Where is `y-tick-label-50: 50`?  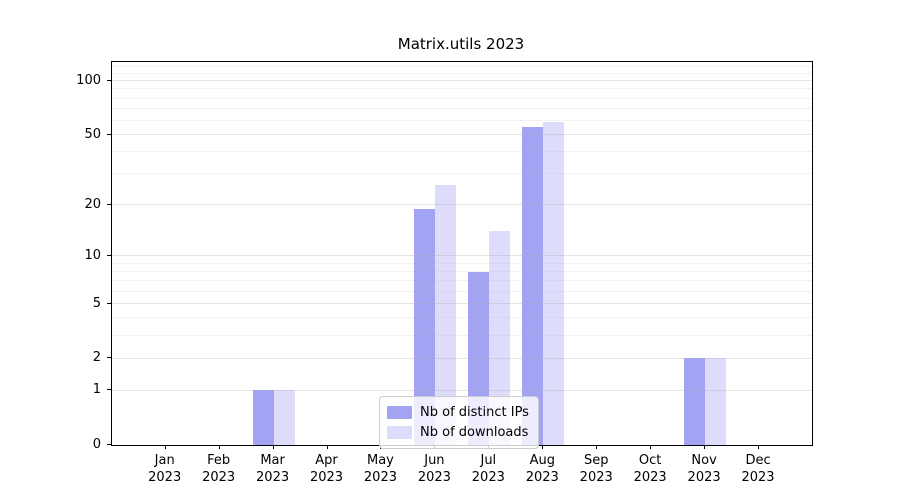 y-tick-label-50: 50 is located at coordinates (92, 134).